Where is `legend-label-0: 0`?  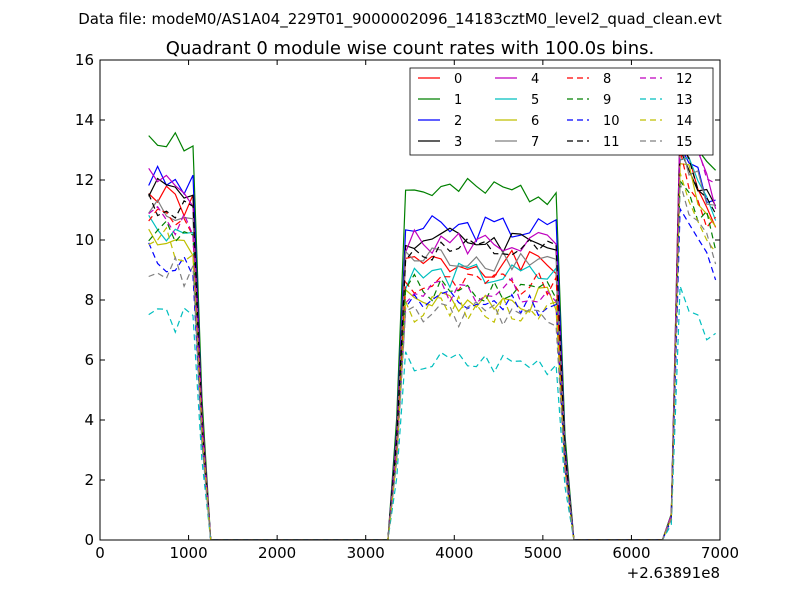 legend-label-0: 0 is located at coordinates (458, 79).